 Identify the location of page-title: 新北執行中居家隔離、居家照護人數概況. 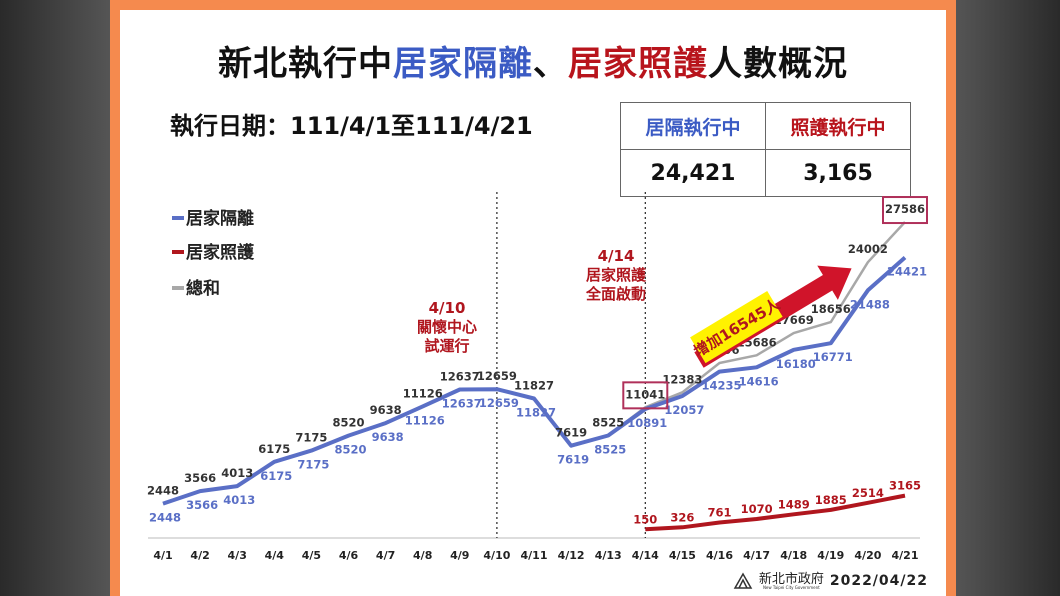
(533, 60).